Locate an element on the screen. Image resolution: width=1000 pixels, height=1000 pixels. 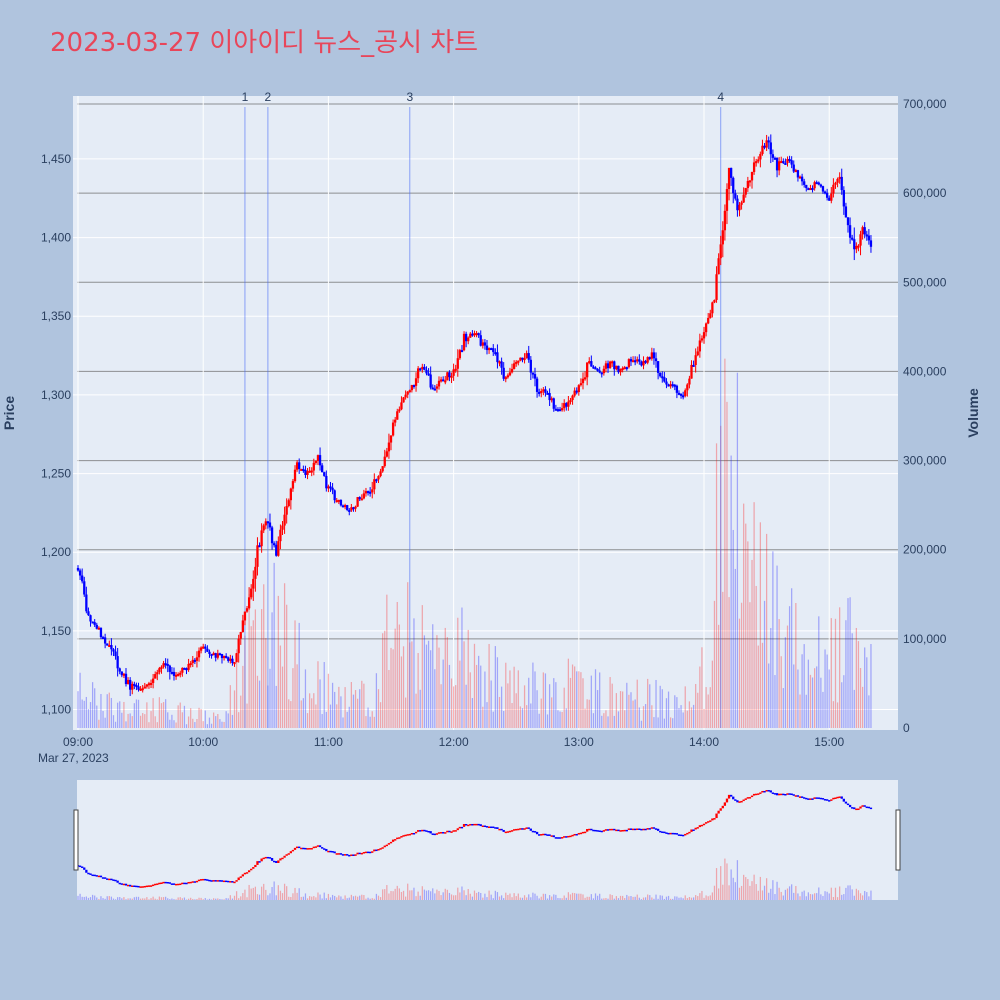
range-slider-right-handle is located at coordinates (898, 840).